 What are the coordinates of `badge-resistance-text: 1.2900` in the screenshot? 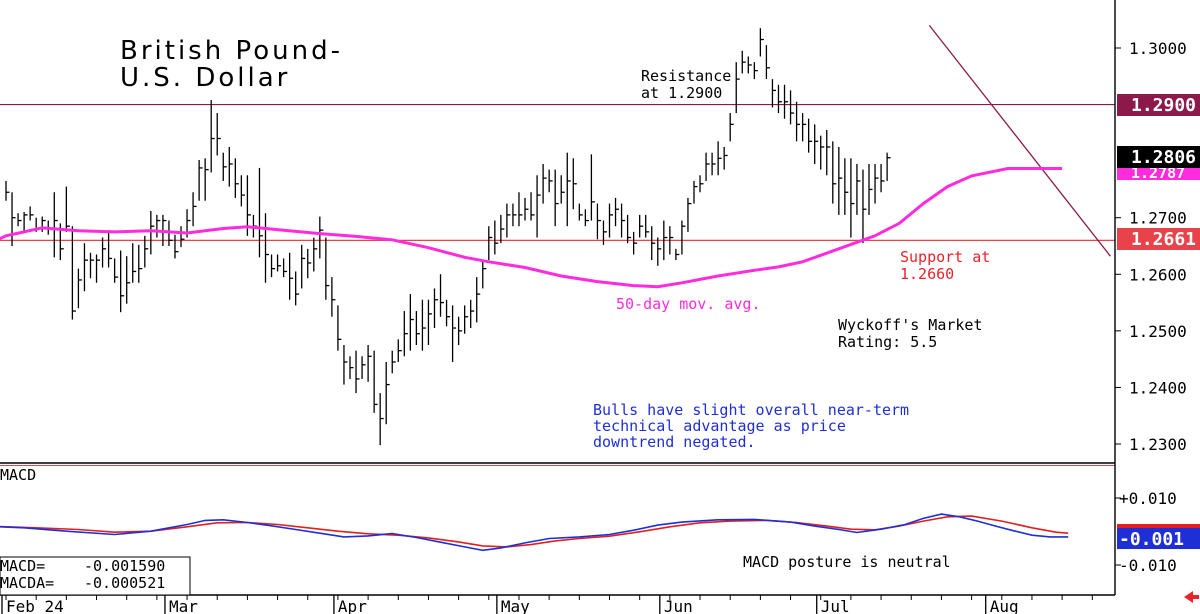 It's located at (1163, 105).